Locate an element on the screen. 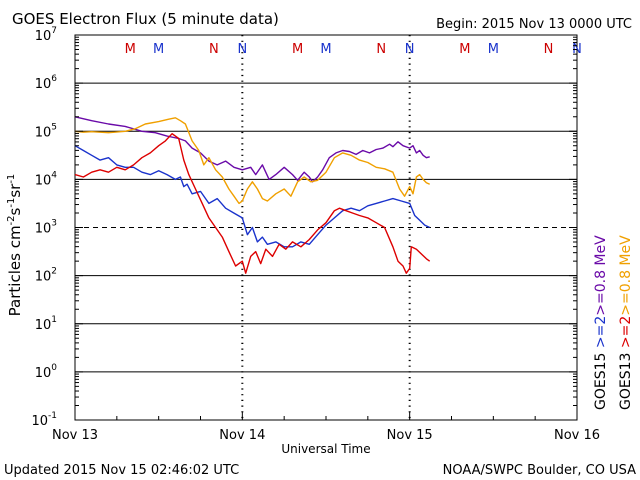 Image resolution: width=640 pixels, height=480 pixels. y-tick-label: 10² is located at coordinates (46, 276).